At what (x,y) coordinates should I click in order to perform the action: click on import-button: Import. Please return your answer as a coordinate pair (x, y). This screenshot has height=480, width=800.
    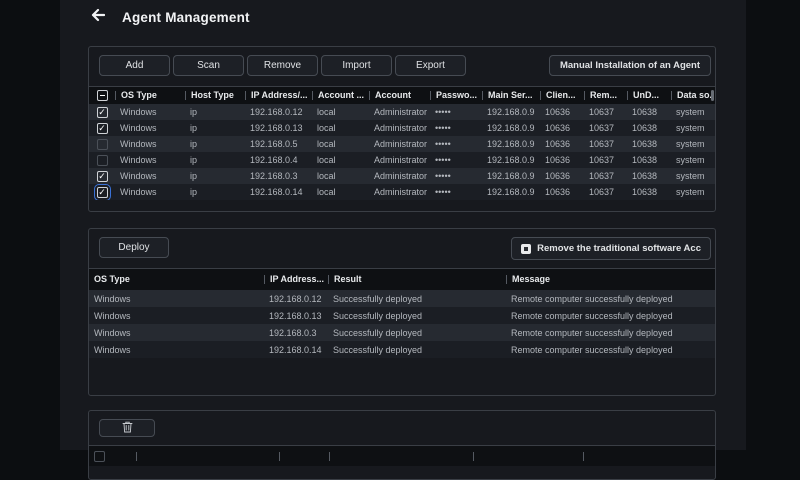
    Looking at the image, I should click on (356, 65).